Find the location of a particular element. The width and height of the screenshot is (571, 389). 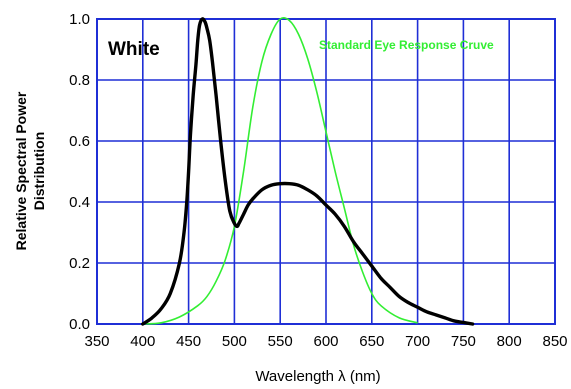

y-tick-label-1.0: 1.0 is located at coordinates (79, 19).